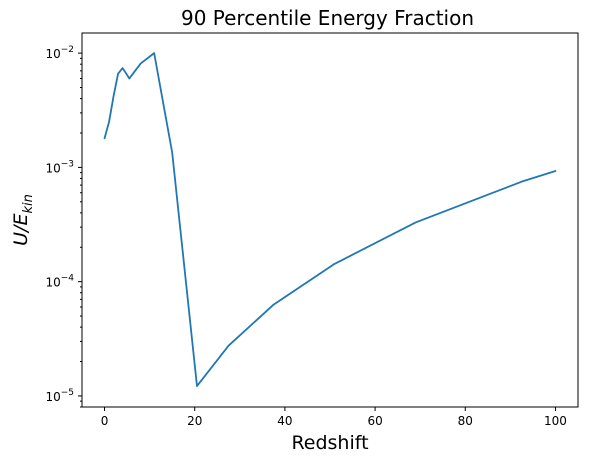 The width and height of the screenshot is (591, 463). I want to click on y-tick-label: 10⁻², so click(59, 53).